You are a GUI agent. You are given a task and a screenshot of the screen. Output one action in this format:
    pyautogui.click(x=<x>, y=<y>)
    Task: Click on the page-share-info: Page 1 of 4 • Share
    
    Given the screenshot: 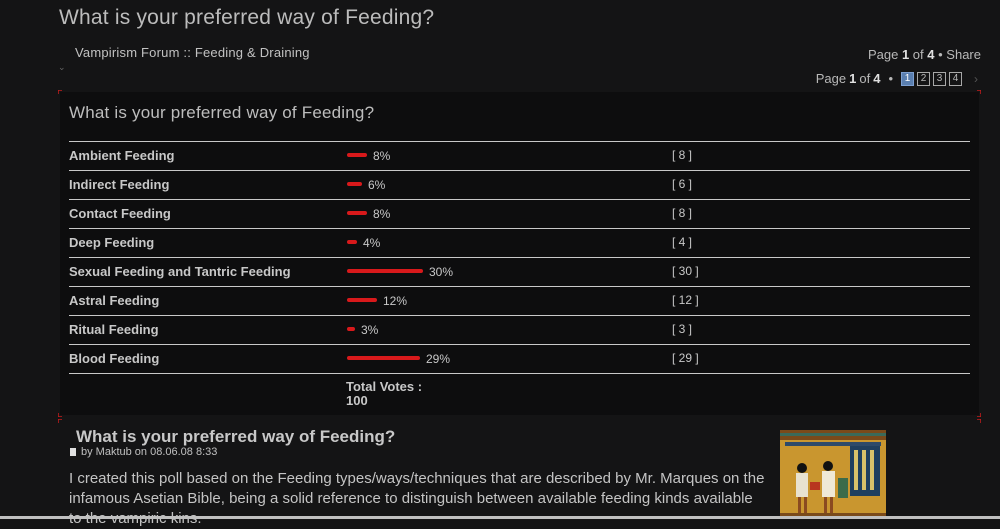 What is the action you would take?
    pyautogui.click(x=924, y=54)
    